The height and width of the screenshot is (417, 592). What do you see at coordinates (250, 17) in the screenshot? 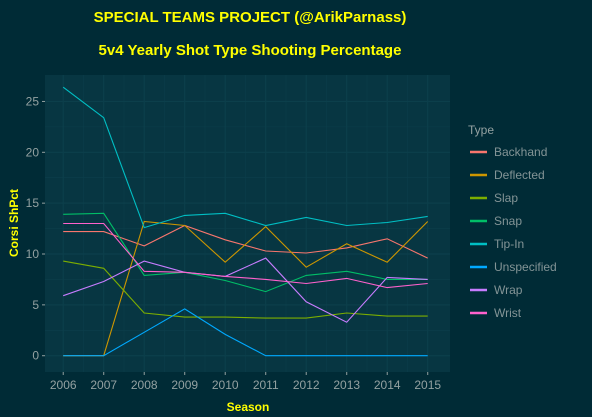
I see `chart-title: SPECIAL TEAMS PROJECT (@ArikParnass)` at bounding box center [250, 17].